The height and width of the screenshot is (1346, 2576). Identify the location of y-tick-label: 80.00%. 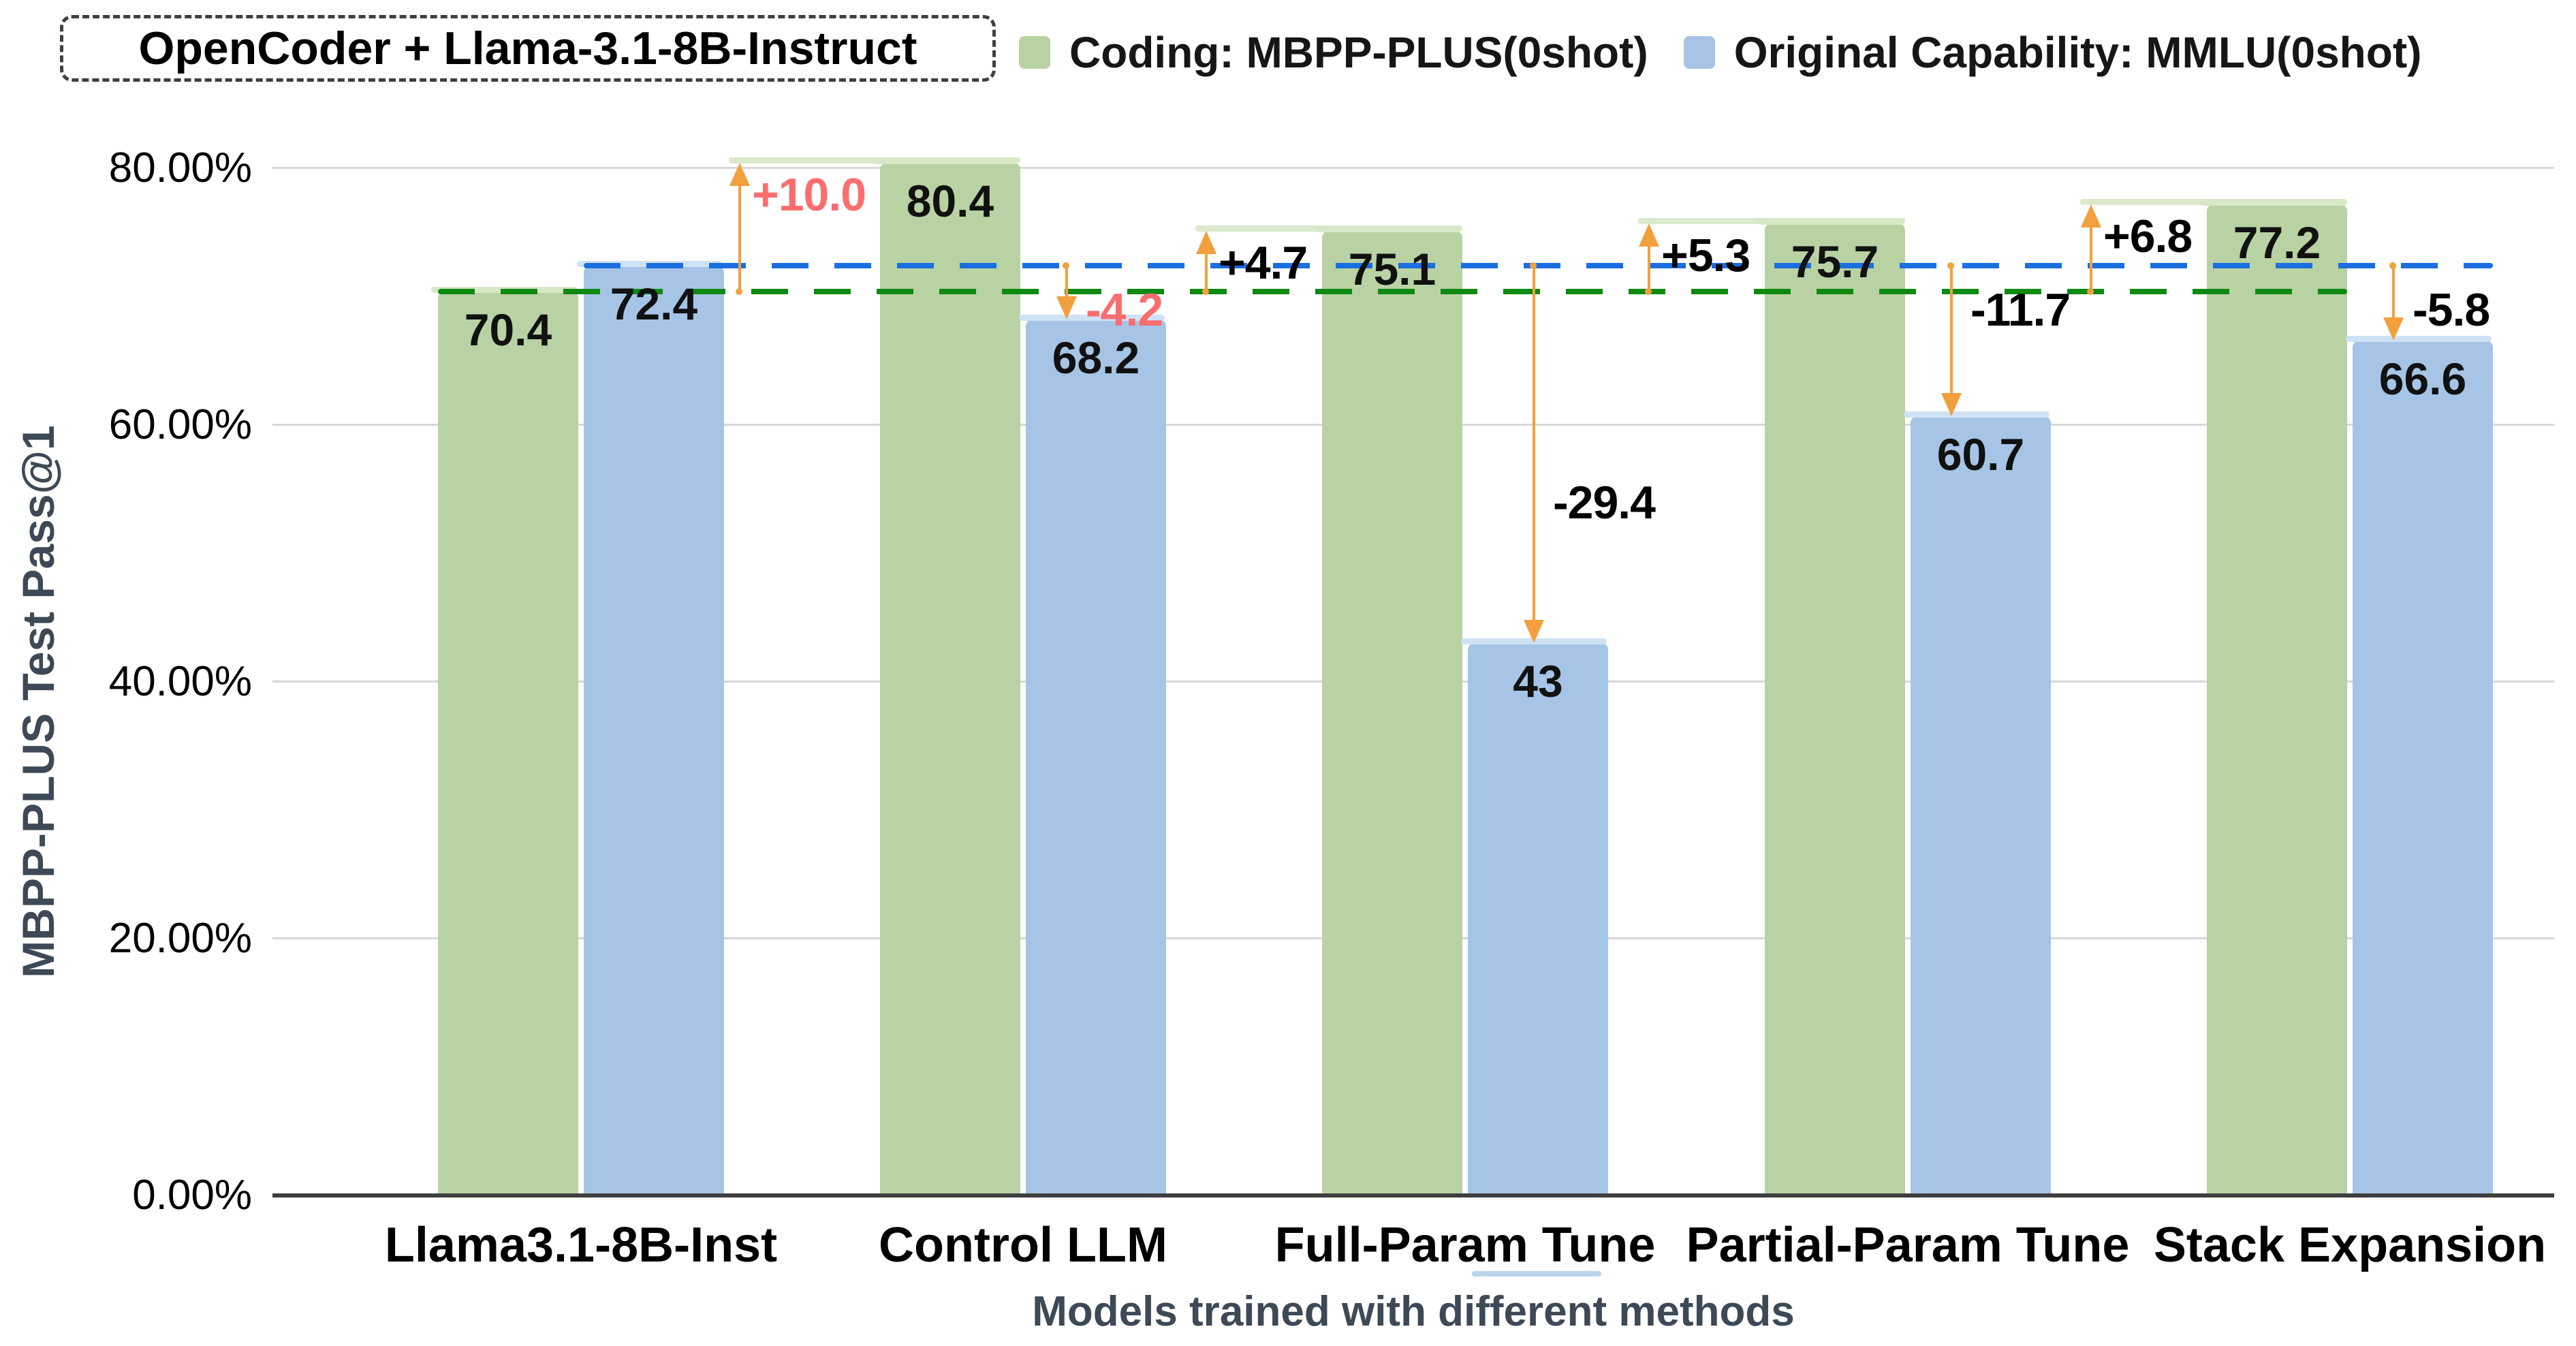
(180, 167).